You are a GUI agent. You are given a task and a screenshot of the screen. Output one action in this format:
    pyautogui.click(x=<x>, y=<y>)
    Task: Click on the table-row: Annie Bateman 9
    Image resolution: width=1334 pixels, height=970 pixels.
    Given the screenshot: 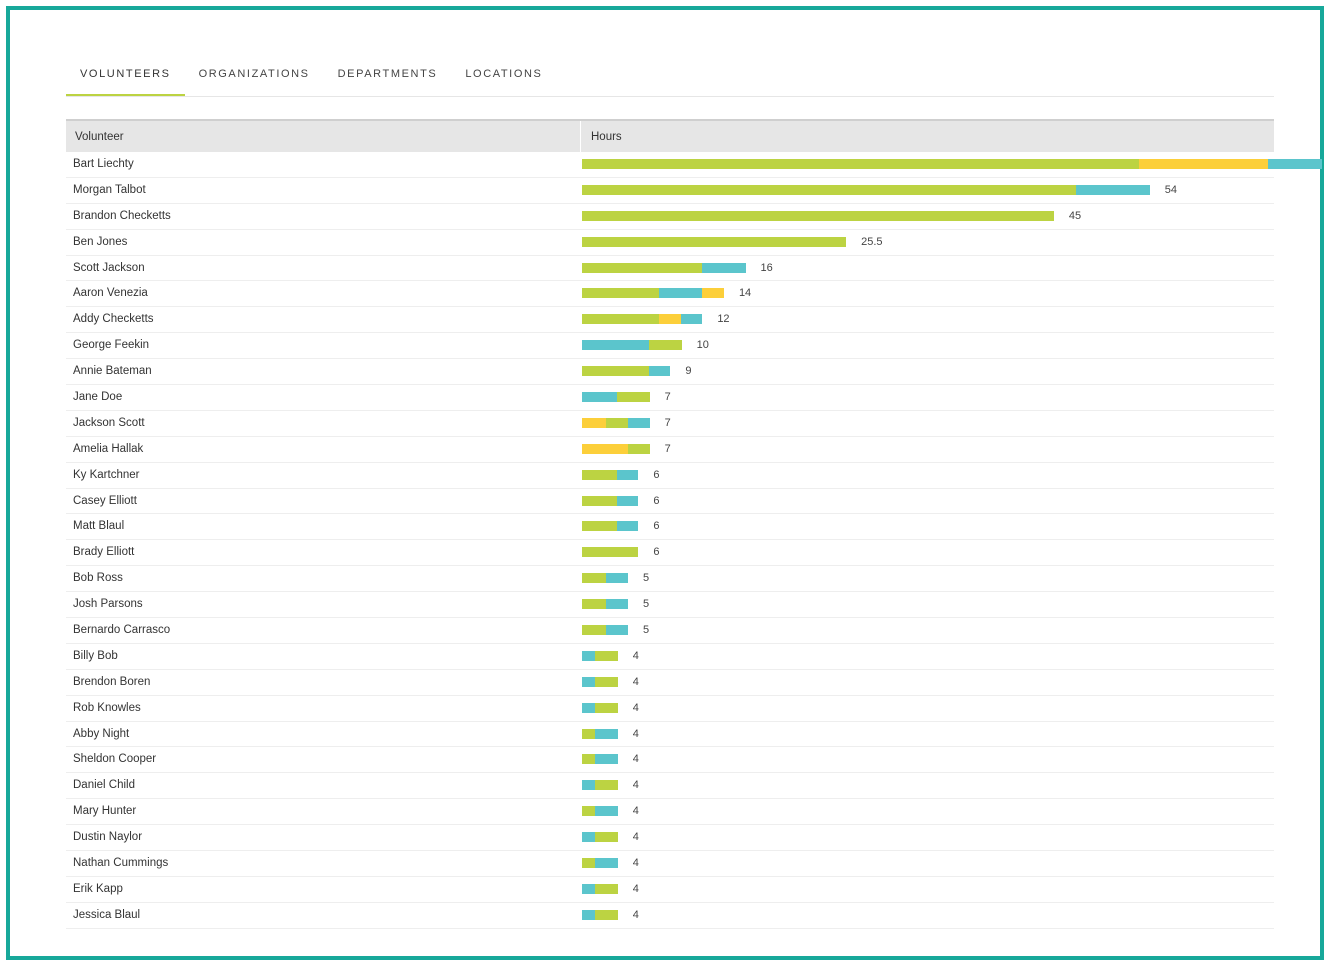 What is the action you would take?
    pyautogui.click(x=670, y=372)
    